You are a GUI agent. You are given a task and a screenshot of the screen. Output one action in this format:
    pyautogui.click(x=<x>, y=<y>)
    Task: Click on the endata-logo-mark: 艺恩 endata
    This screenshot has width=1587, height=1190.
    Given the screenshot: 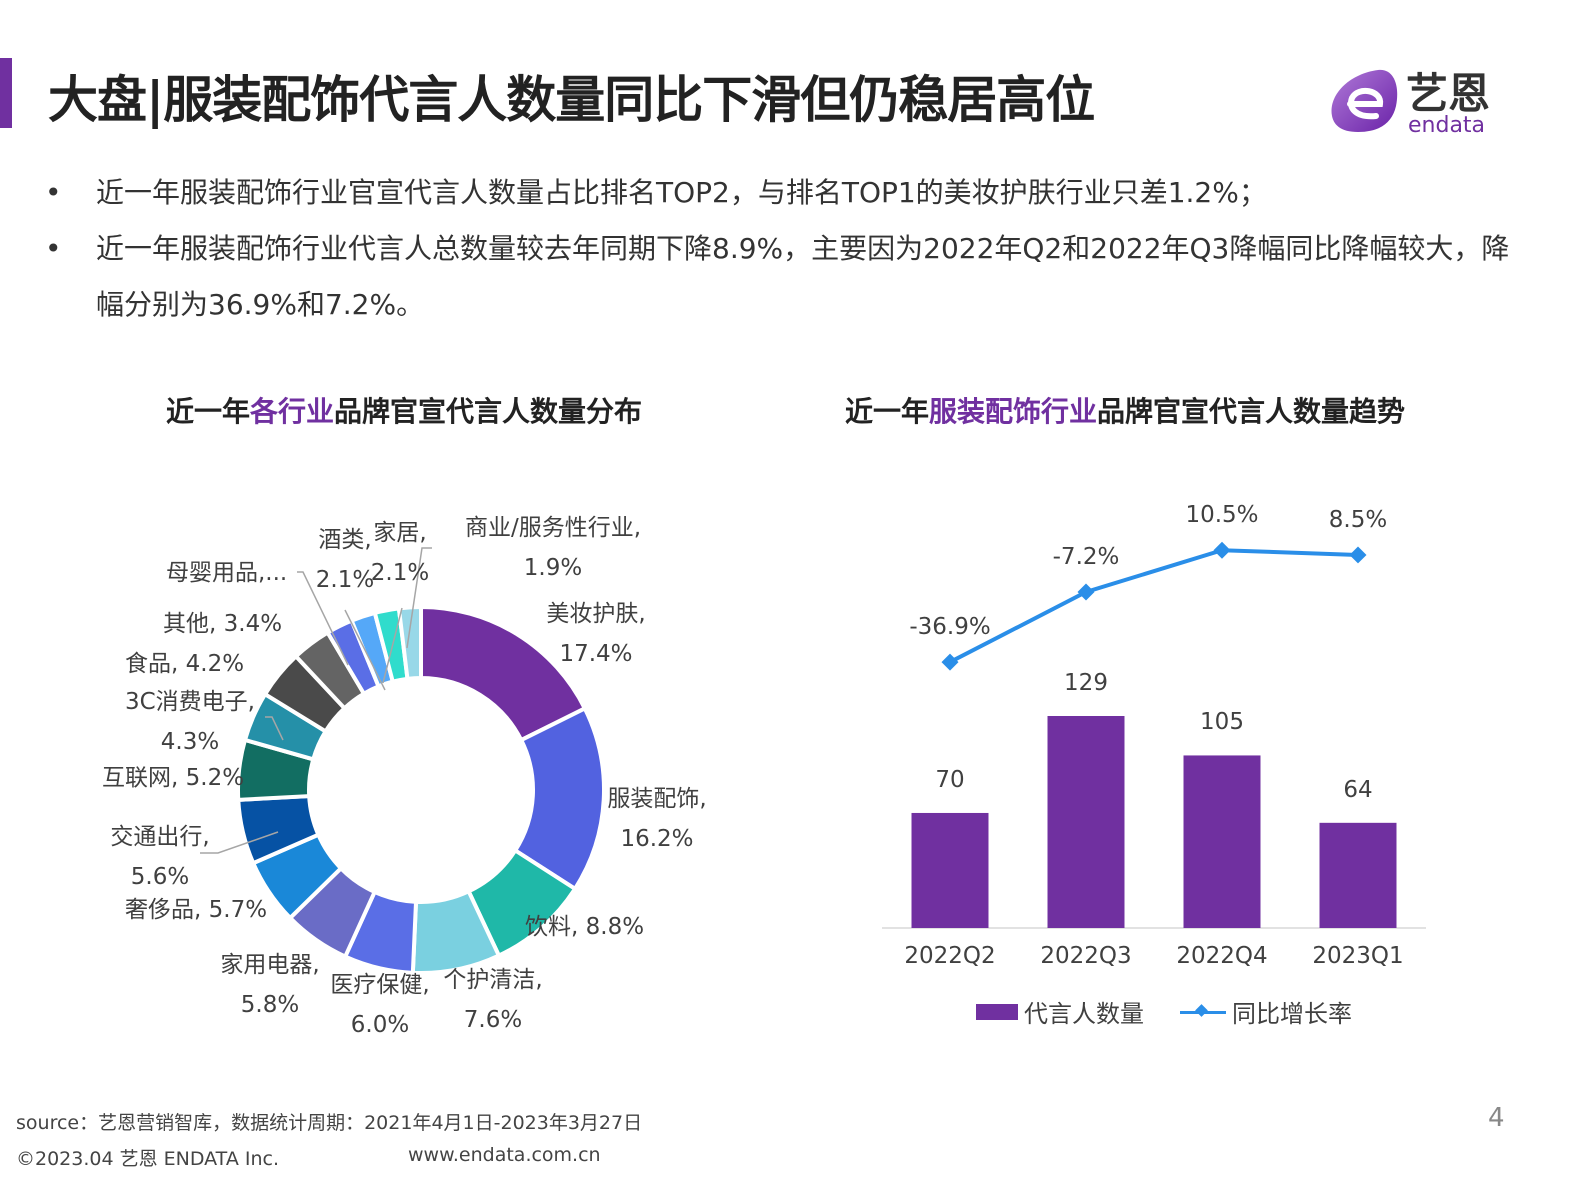 What is the action you would take?
    pyautogui.click(x=1410, y=103)
    